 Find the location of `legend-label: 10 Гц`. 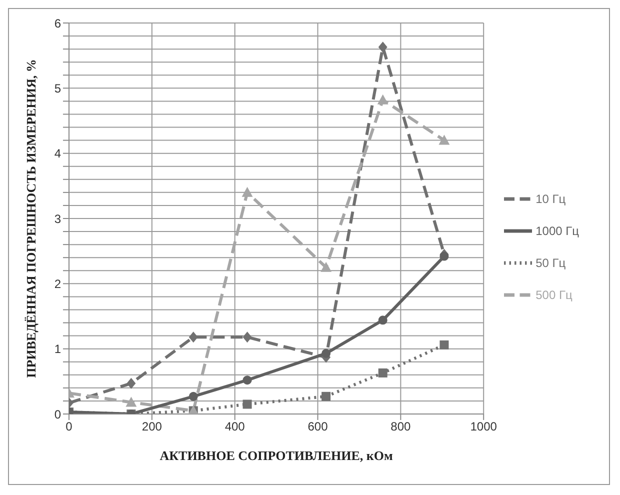

legend-label: 10 Гц is located at coordinates (551, 199).